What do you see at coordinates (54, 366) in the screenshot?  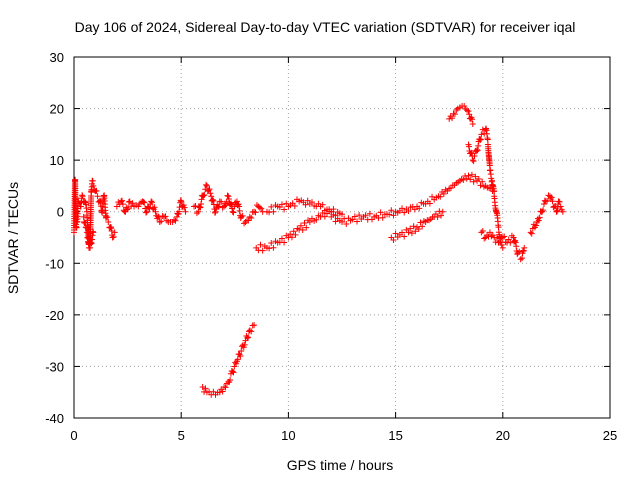 I see `y-tick-label: -30` at bounding box center [54, 366].